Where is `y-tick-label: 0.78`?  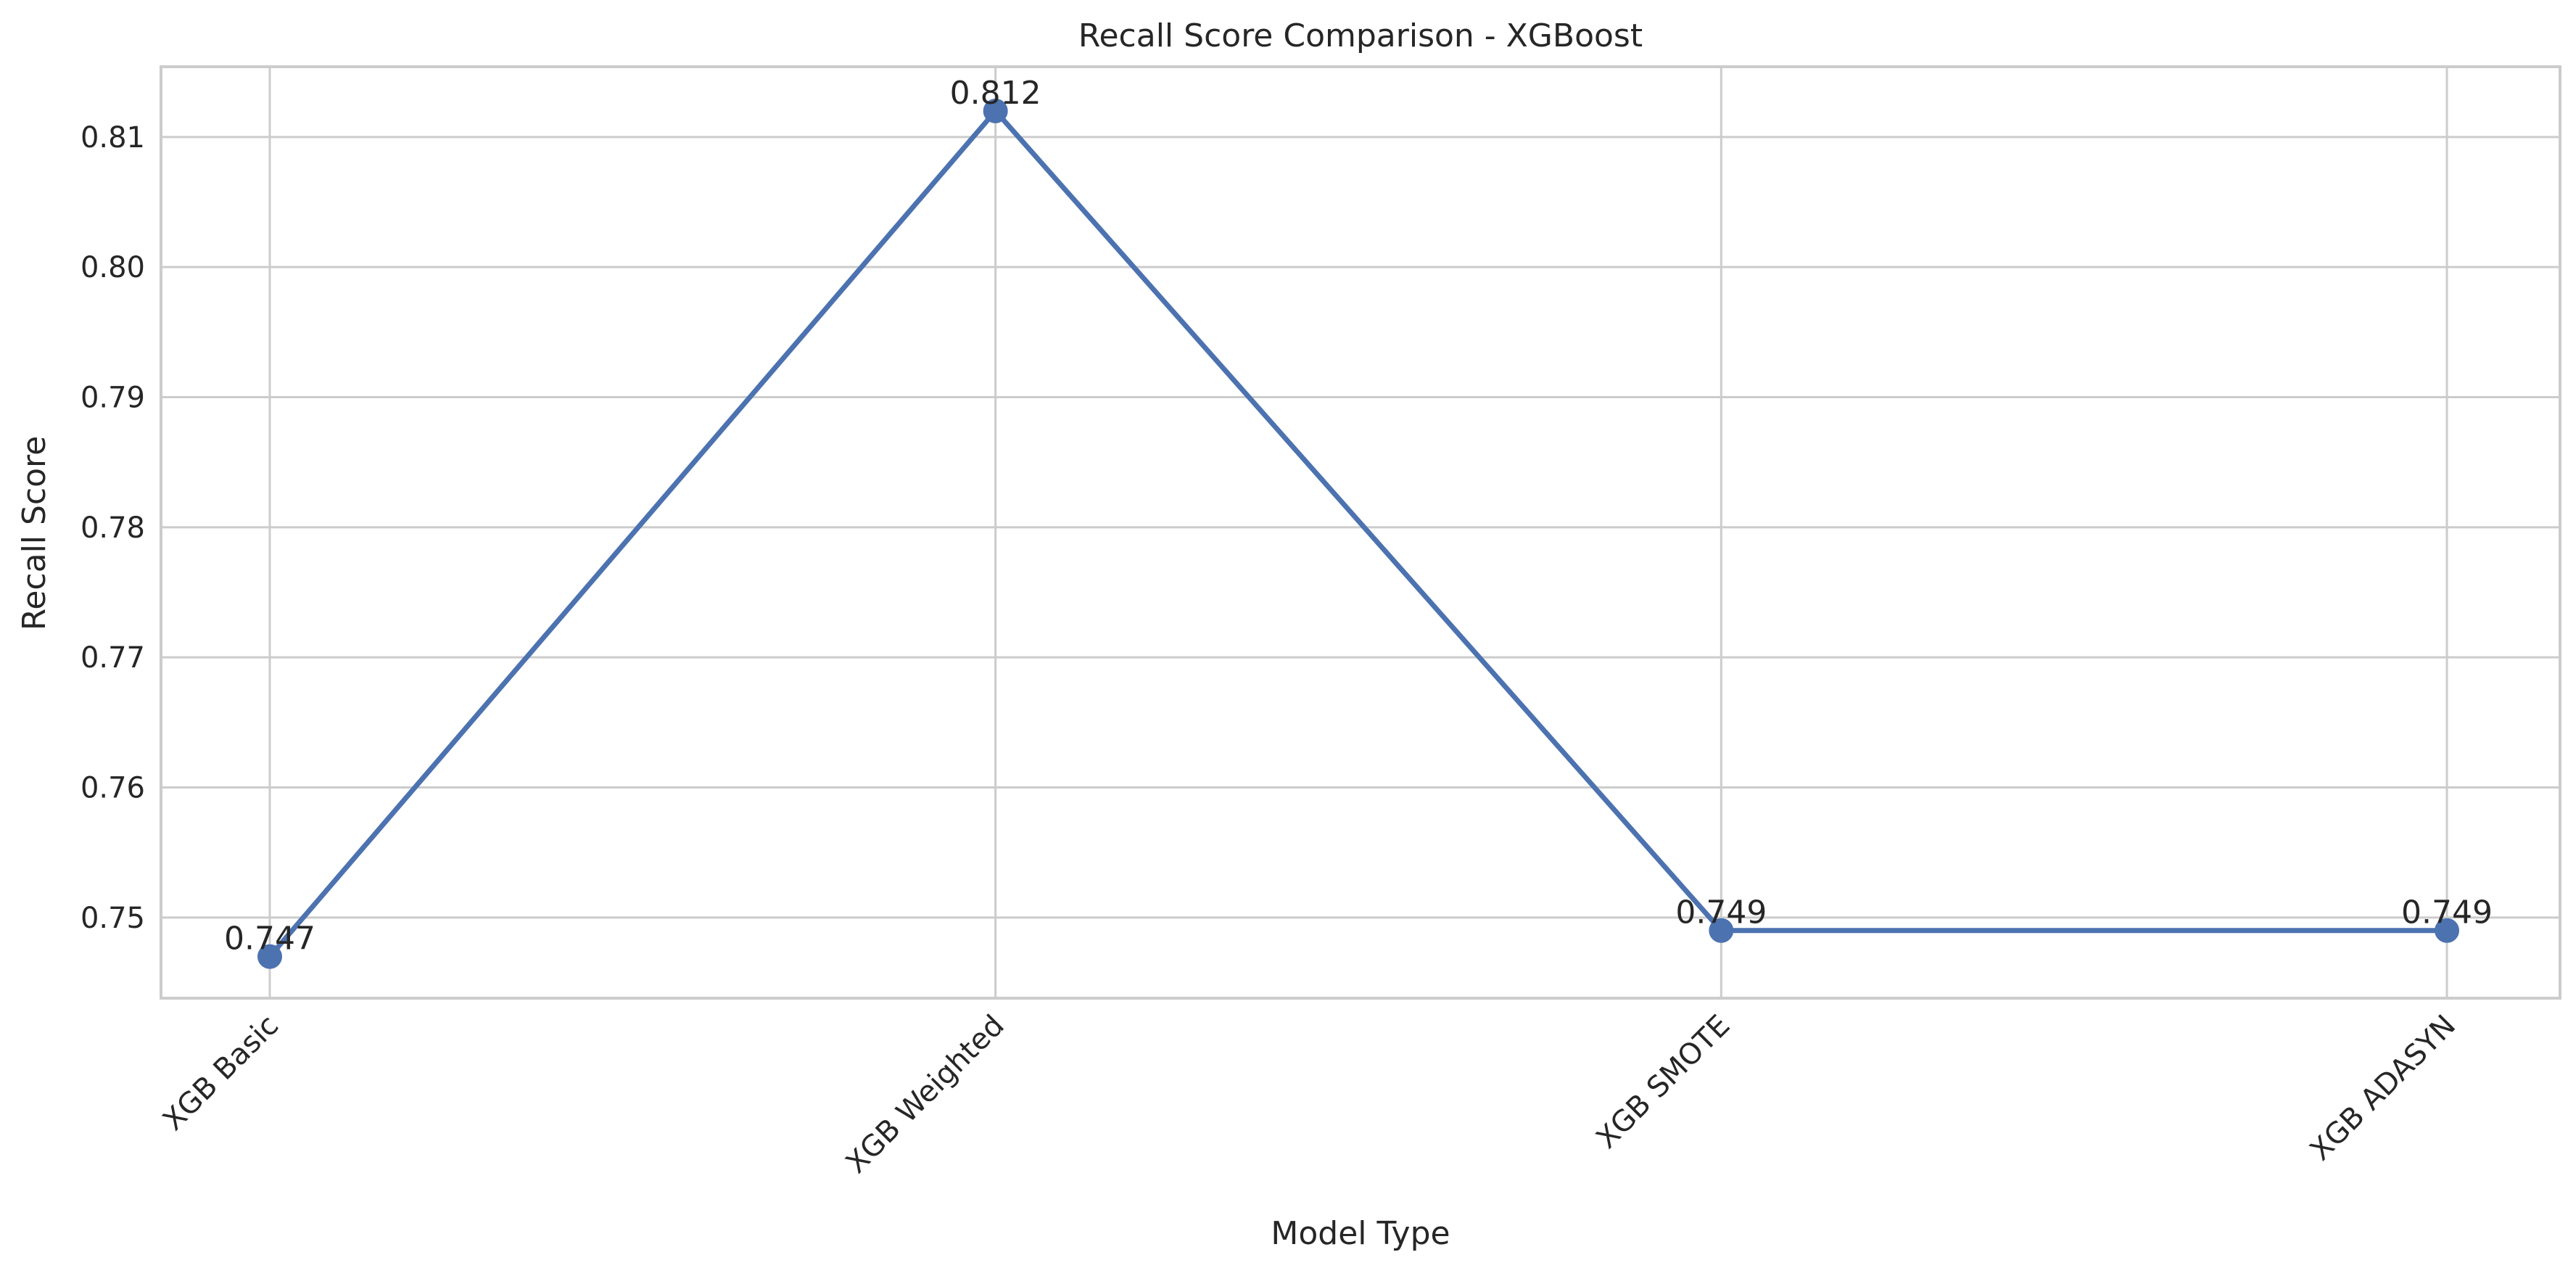
y-tick-label: 0.78 is located at coordinates (113, 528).